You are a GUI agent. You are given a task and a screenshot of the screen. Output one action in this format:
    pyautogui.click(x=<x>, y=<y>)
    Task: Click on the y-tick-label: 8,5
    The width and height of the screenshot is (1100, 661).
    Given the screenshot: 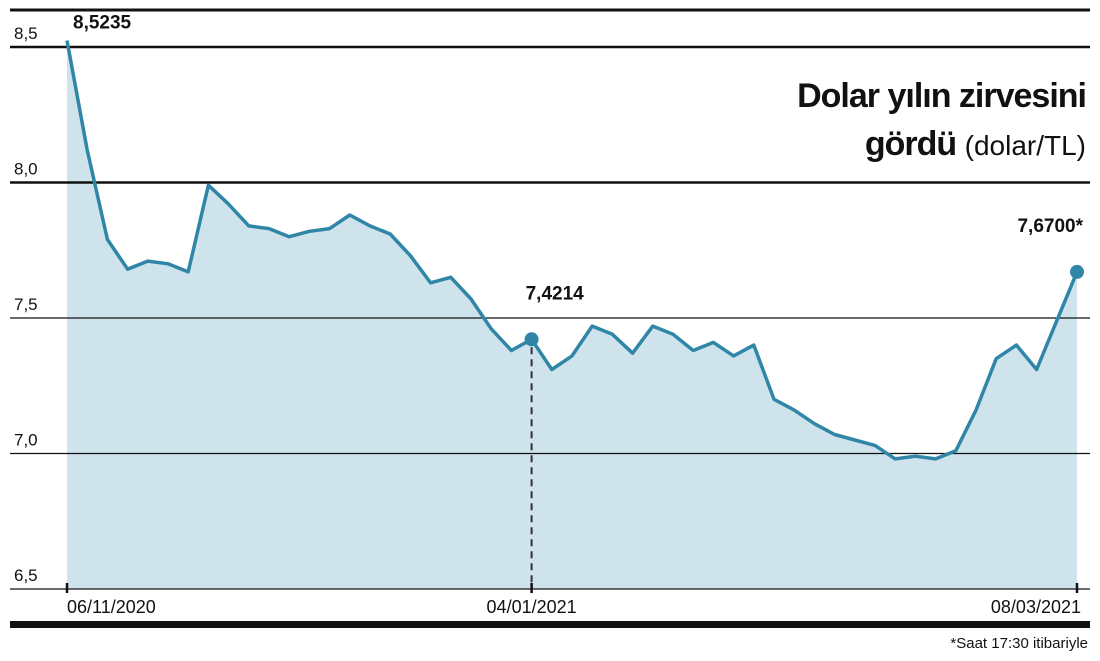 What is the action you would take?
    pyautogui.click(x=26, y=33)
    